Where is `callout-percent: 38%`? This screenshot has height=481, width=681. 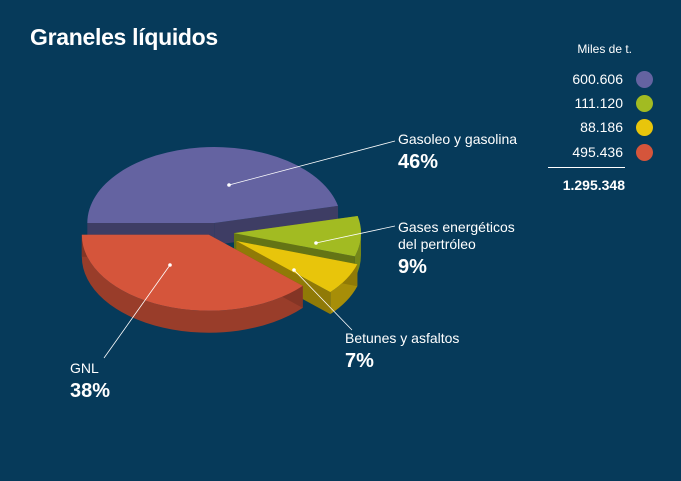
callout-percent: 38% is located at coordinates (90, 391).